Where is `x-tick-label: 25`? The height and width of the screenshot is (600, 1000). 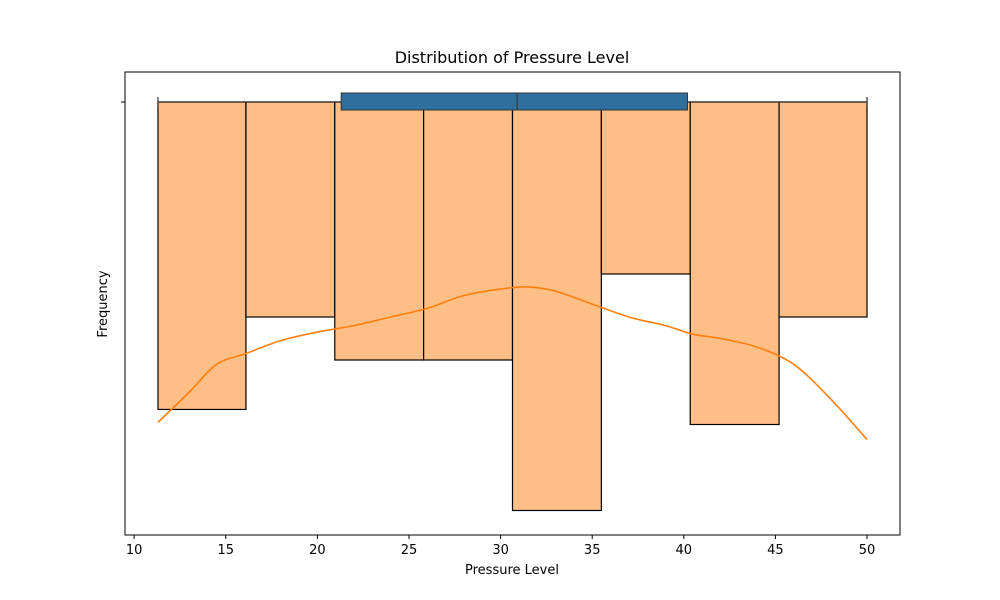 x-tick-label: 25 is located at coordinates (409, 550).